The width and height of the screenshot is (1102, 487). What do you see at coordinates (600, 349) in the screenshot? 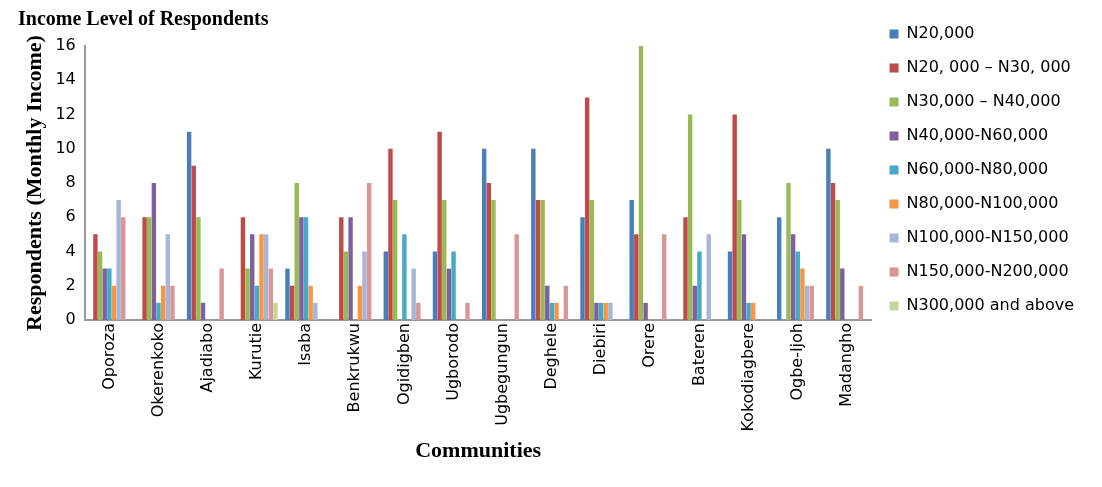
I see `x-tick-label: Diebiri` at bounding box center [600, 349].